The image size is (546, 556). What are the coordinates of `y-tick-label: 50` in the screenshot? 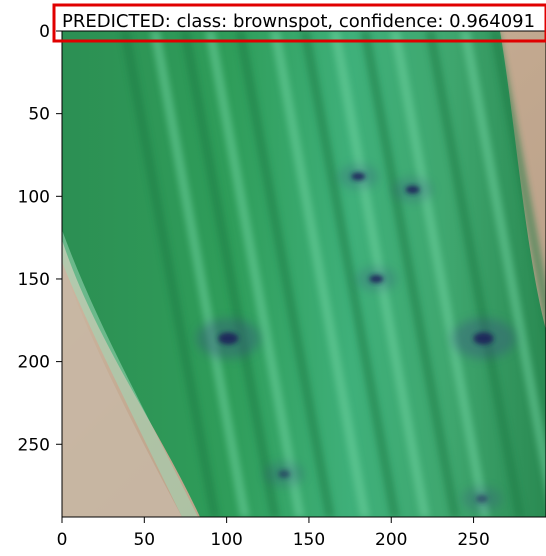 It's located at (39, 115).